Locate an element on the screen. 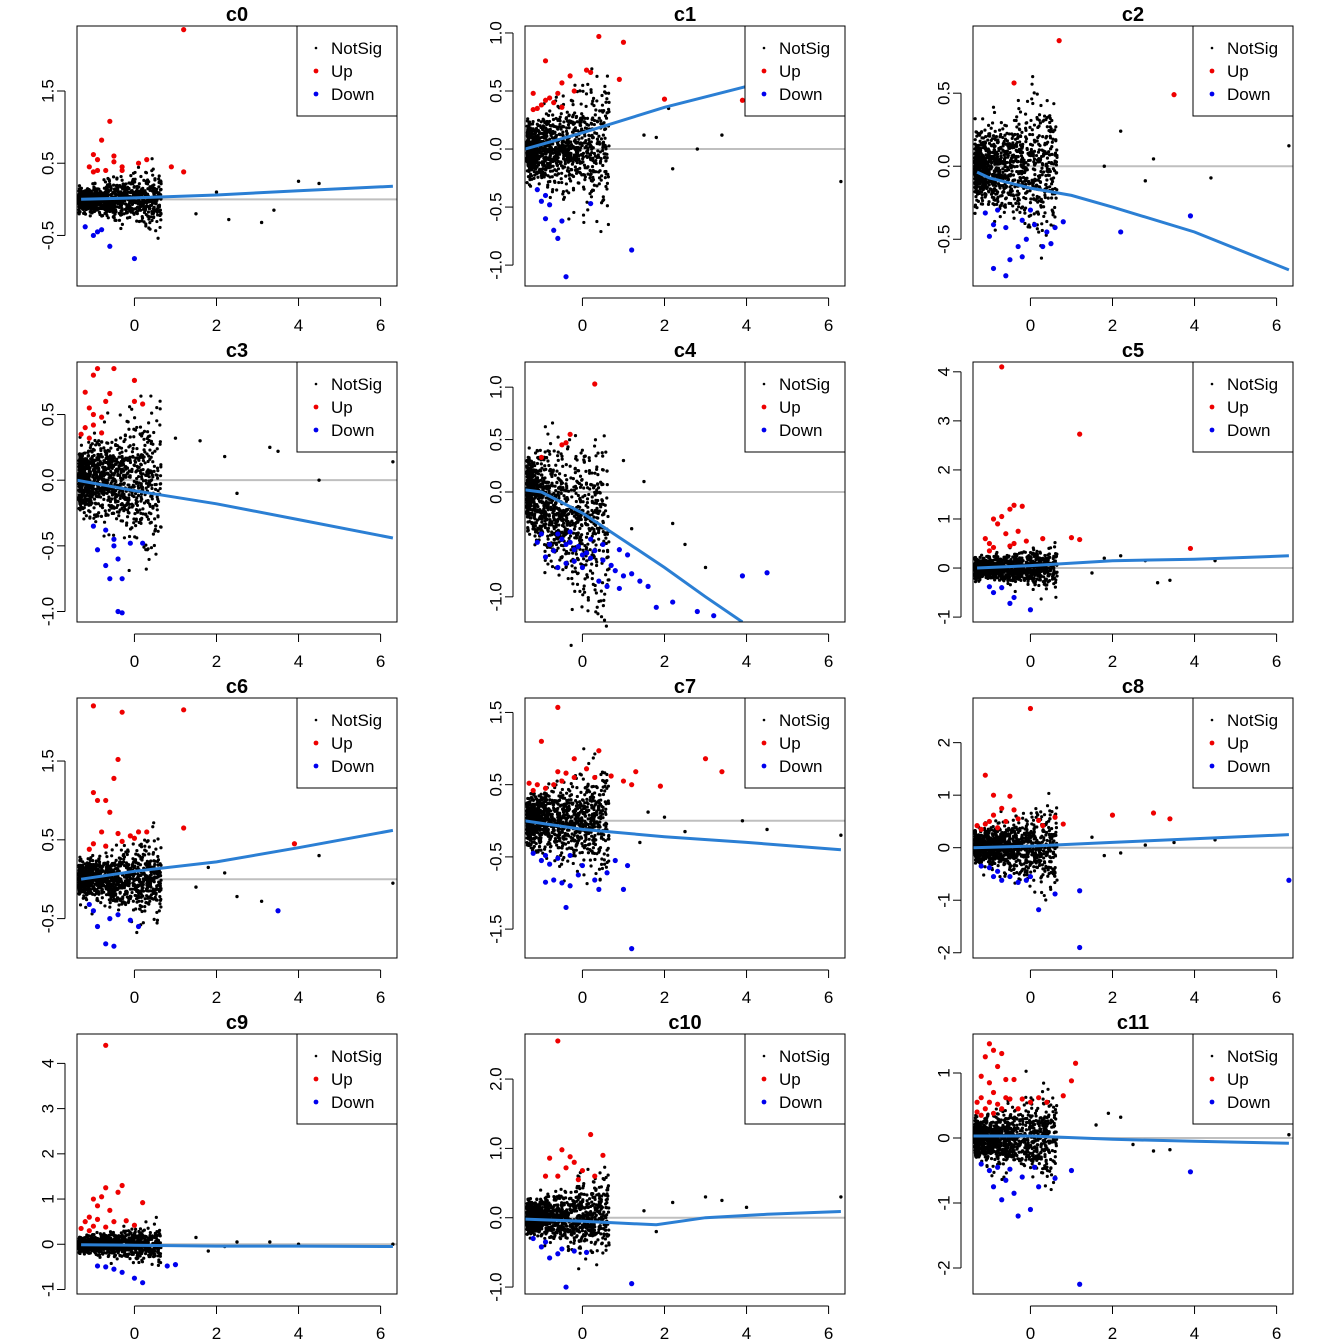 The width and height of the screenshot is (1344, 1344). x-tick-label: 6 is located at coordinates (380, 661).